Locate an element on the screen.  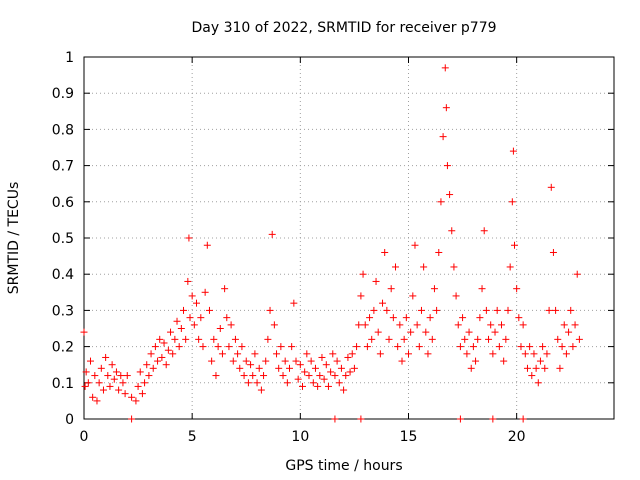
y-tick-label: 0.9 is located at coordinates (63, 94).